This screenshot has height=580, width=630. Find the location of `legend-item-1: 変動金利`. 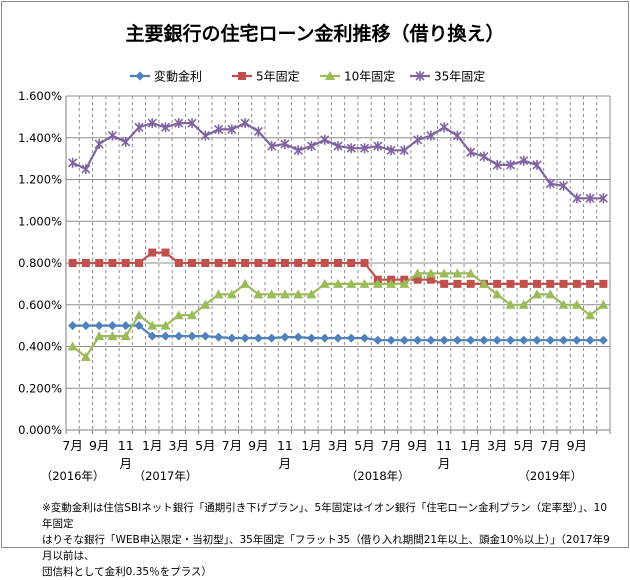

legend-item-1: 変動金利 is located at coordinates (166, 76).